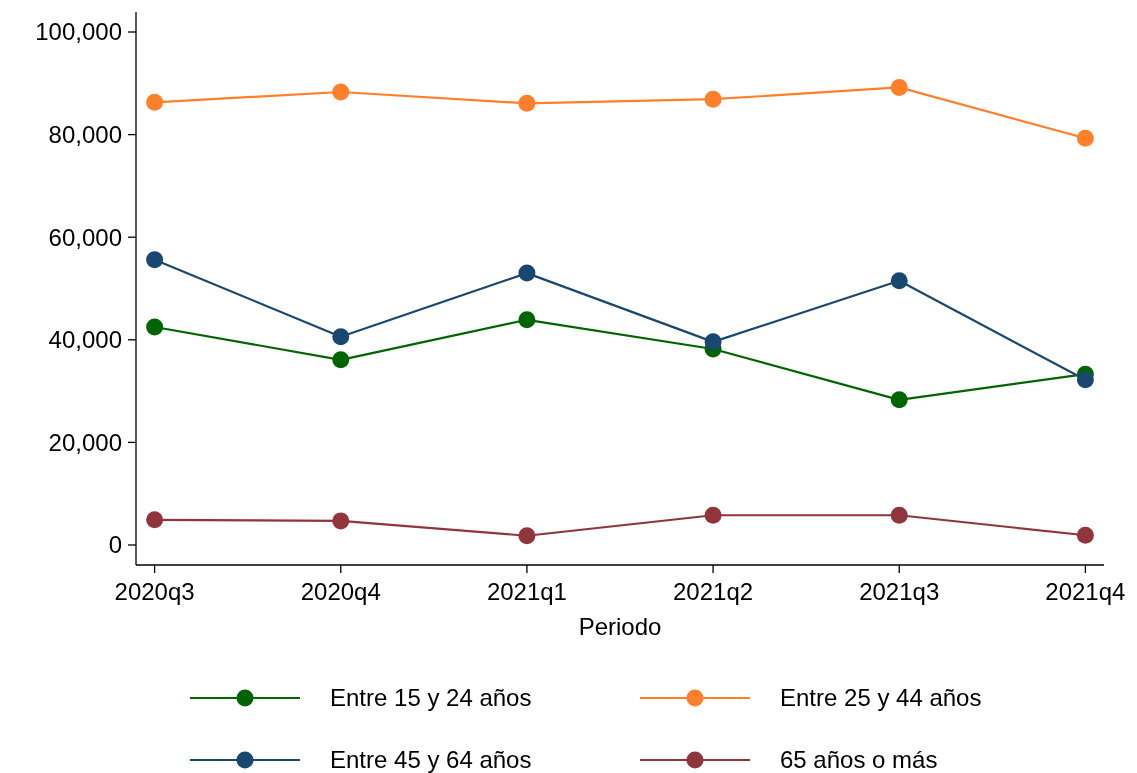 The image size is (1137, 773). Describe the element at coordinates (115, 545) in the screenshot. I see `y-tick-label: 0` at that location.